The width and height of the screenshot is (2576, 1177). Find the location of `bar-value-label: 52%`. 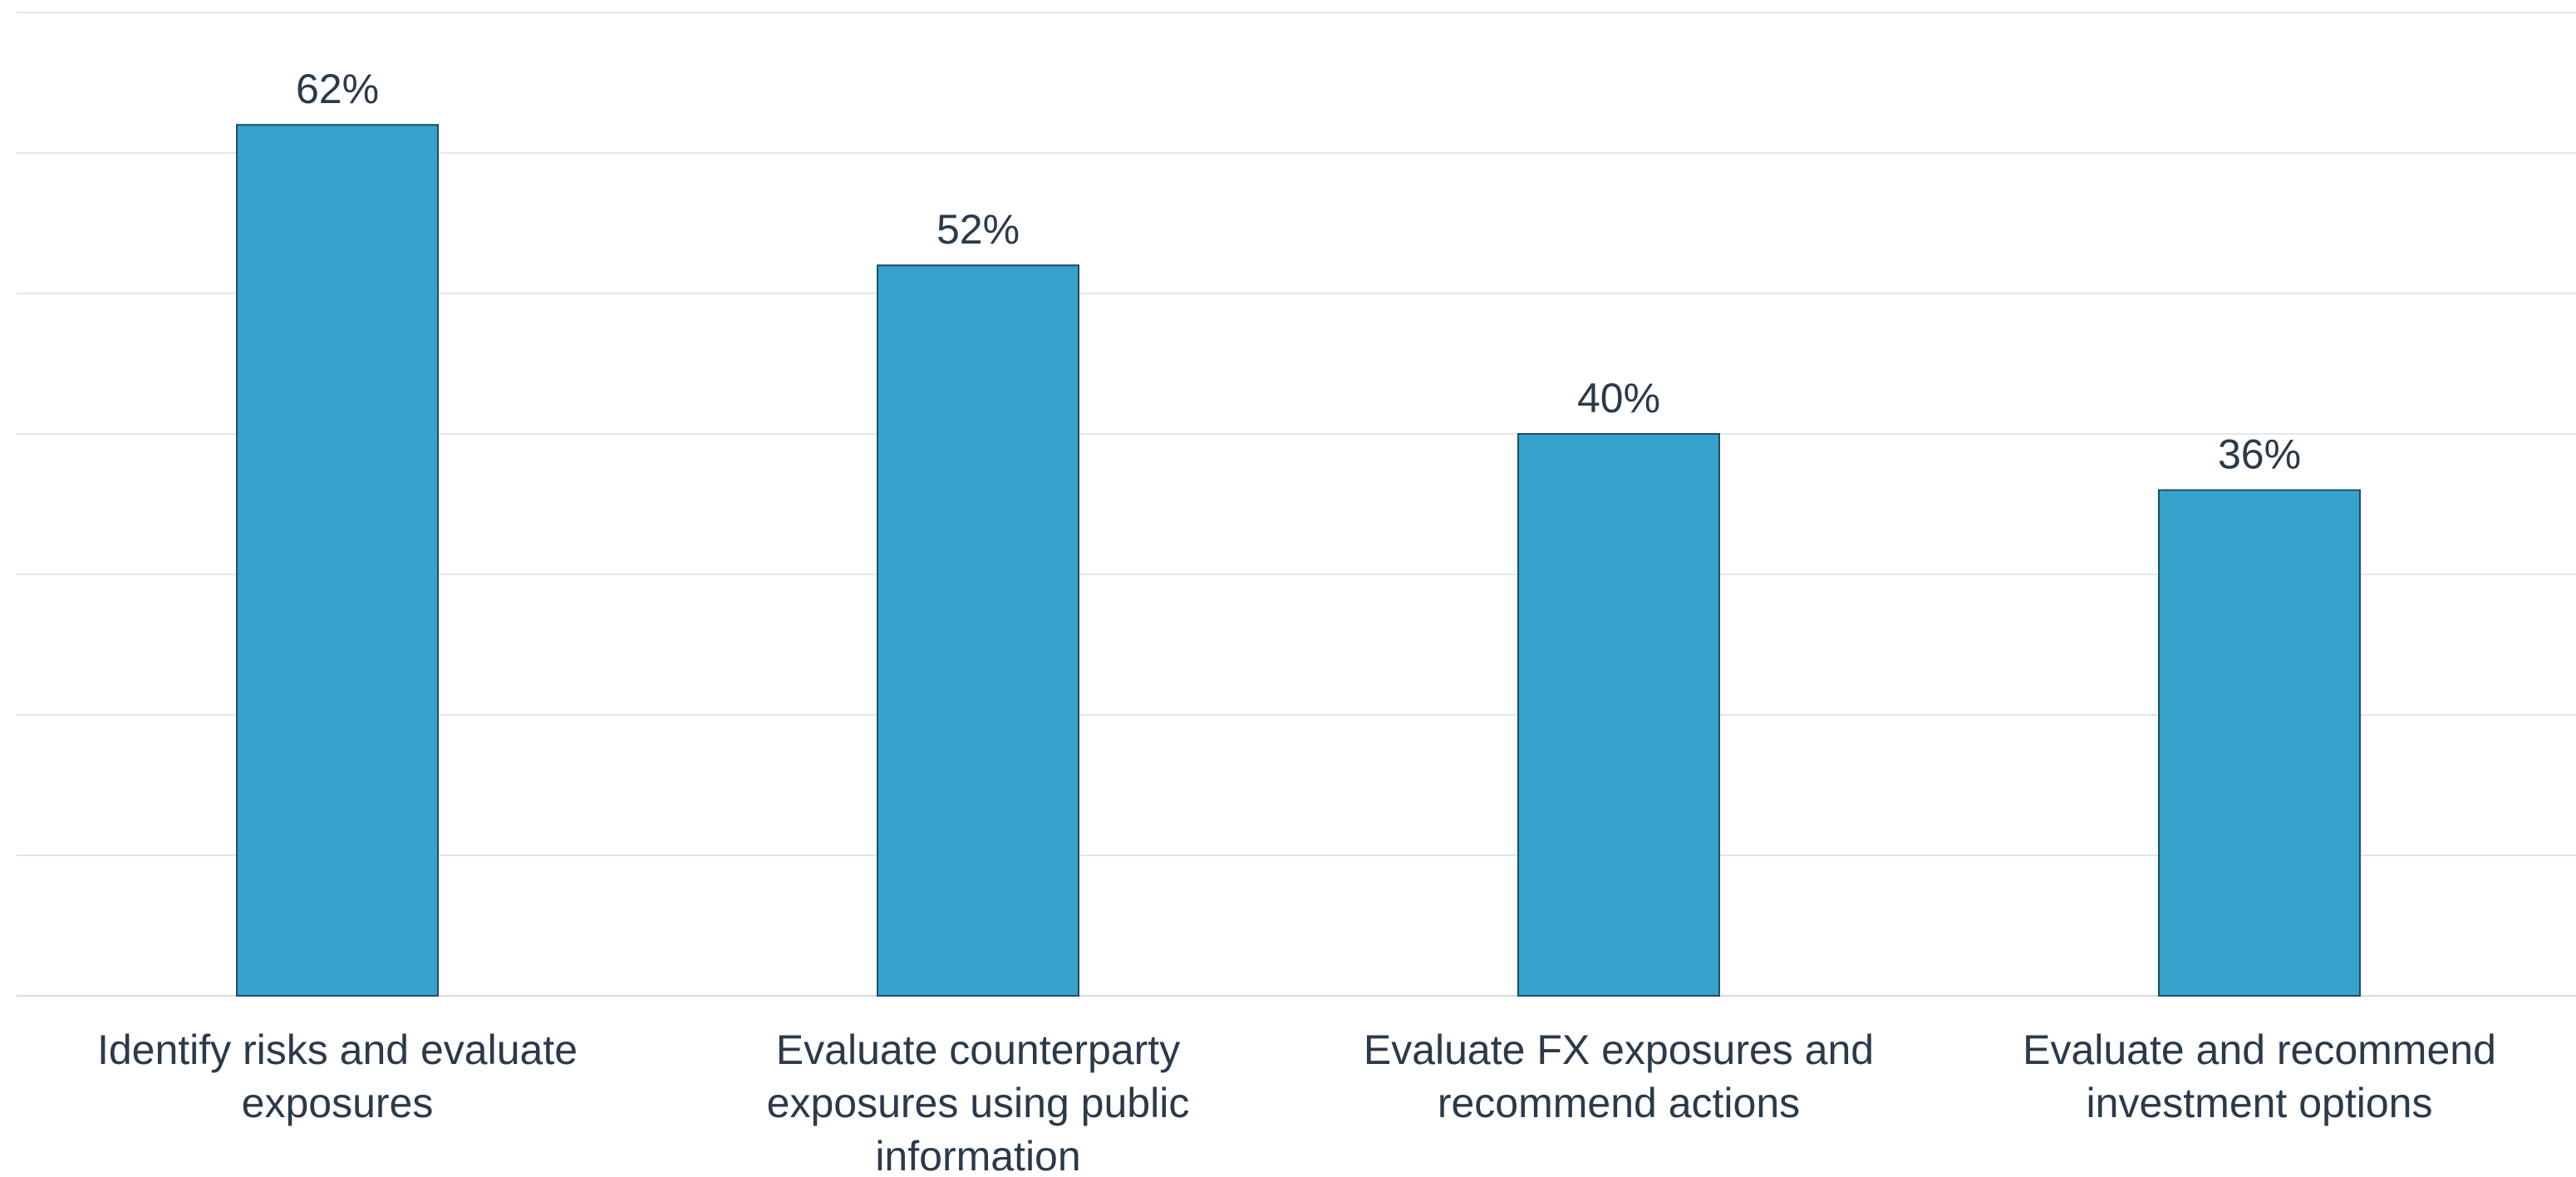

bar-value-label: 52% is located at coordinates (978, 229).